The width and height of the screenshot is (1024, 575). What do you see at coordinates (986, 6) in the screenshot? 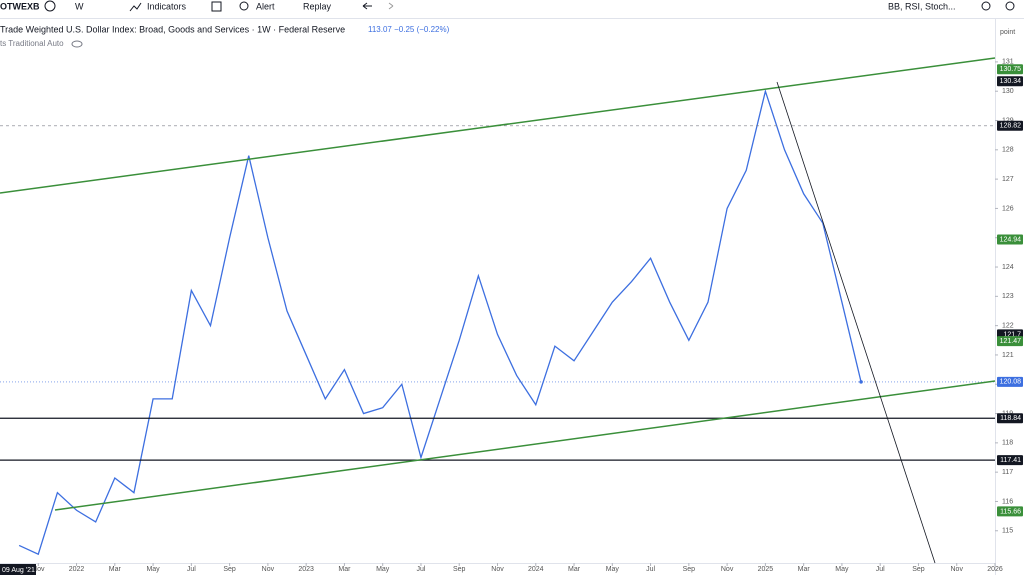
I see `search-icon` at bounding box center [986, 6].